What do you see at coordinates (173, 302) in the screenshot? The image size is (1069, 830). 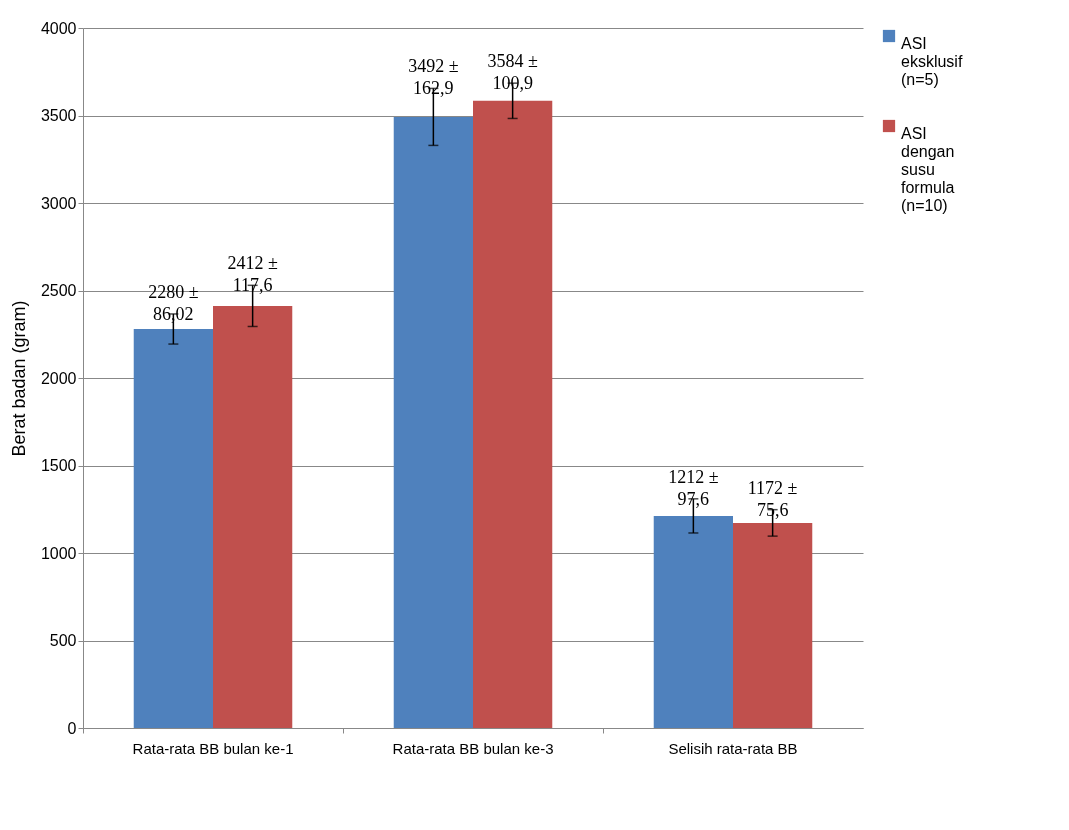 I see `data-label: 2280 ± 86,02` at bounding box center [173, 302].